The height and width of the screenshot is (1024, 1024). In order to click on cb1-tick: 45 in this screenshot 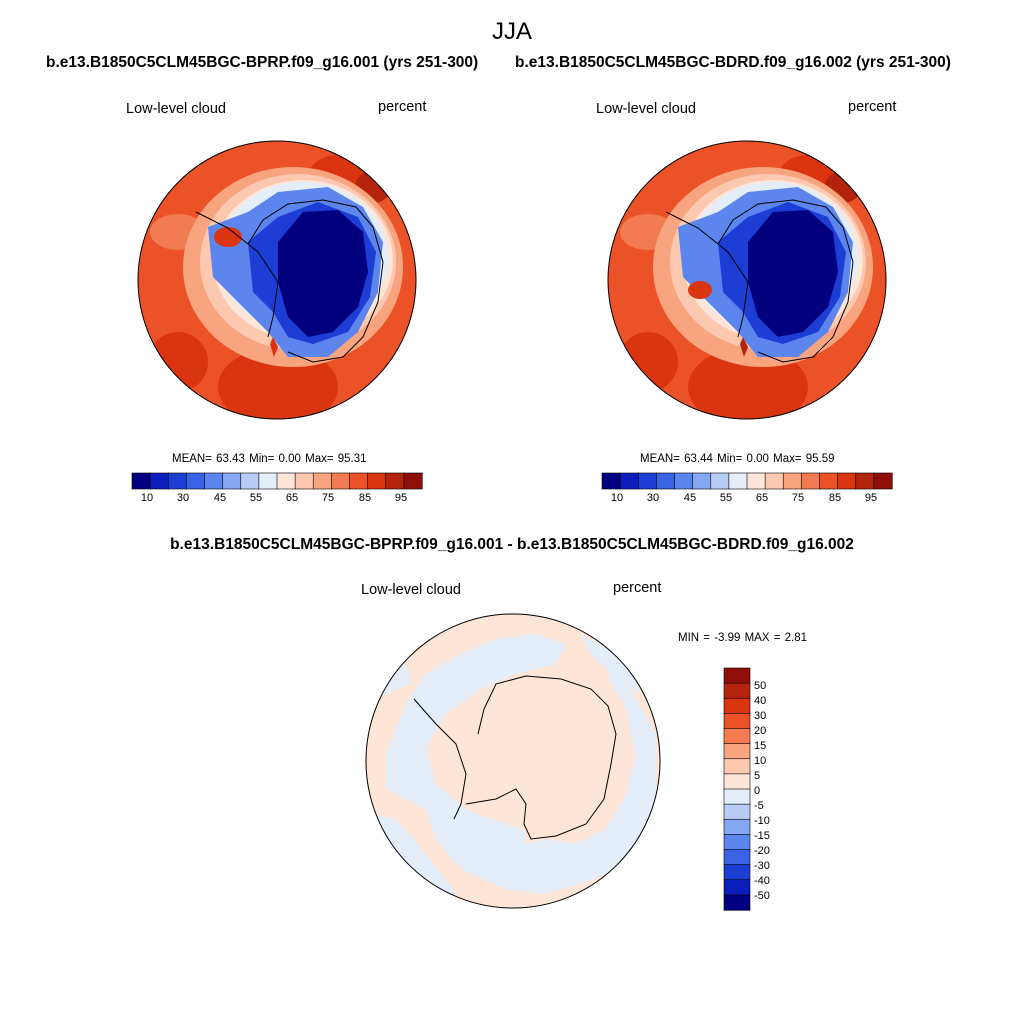, I will do `click(220, 498)`.